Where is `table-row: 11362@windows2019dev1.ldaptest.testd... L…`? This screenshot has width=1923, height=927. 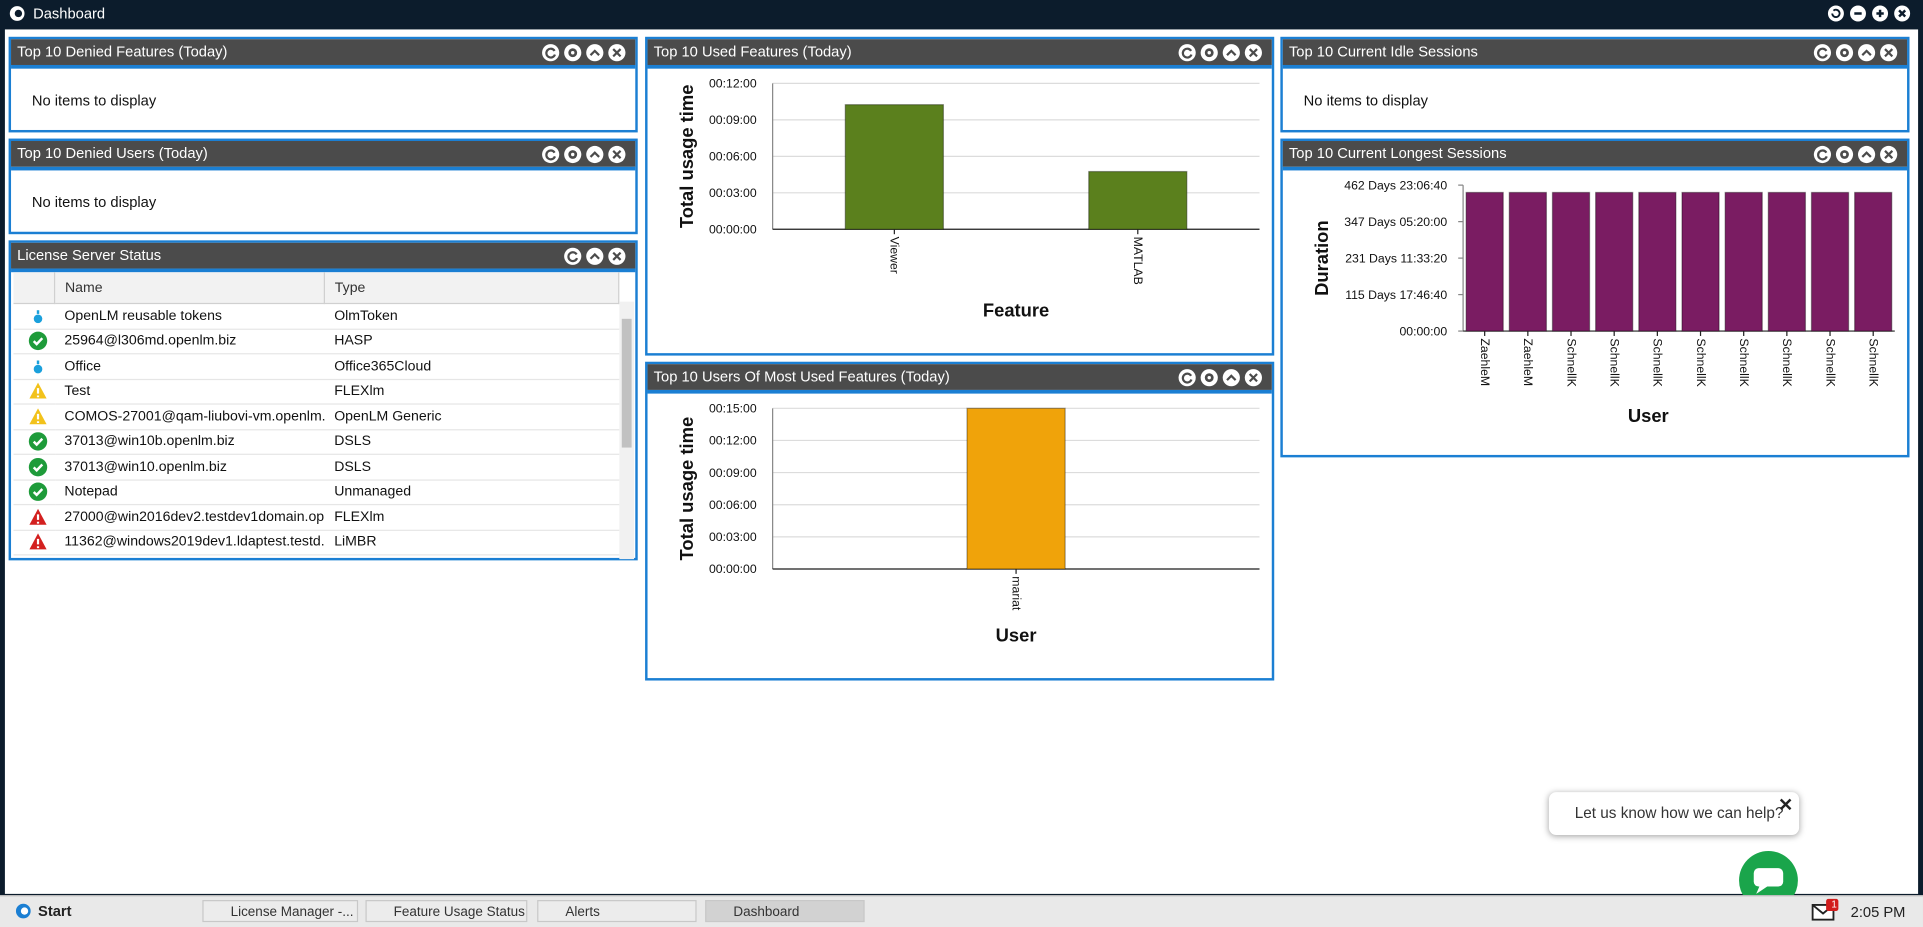 table-row: 11362@windows2019dev1.ldaptest.testd... L… is located at coordinates (316, 542).